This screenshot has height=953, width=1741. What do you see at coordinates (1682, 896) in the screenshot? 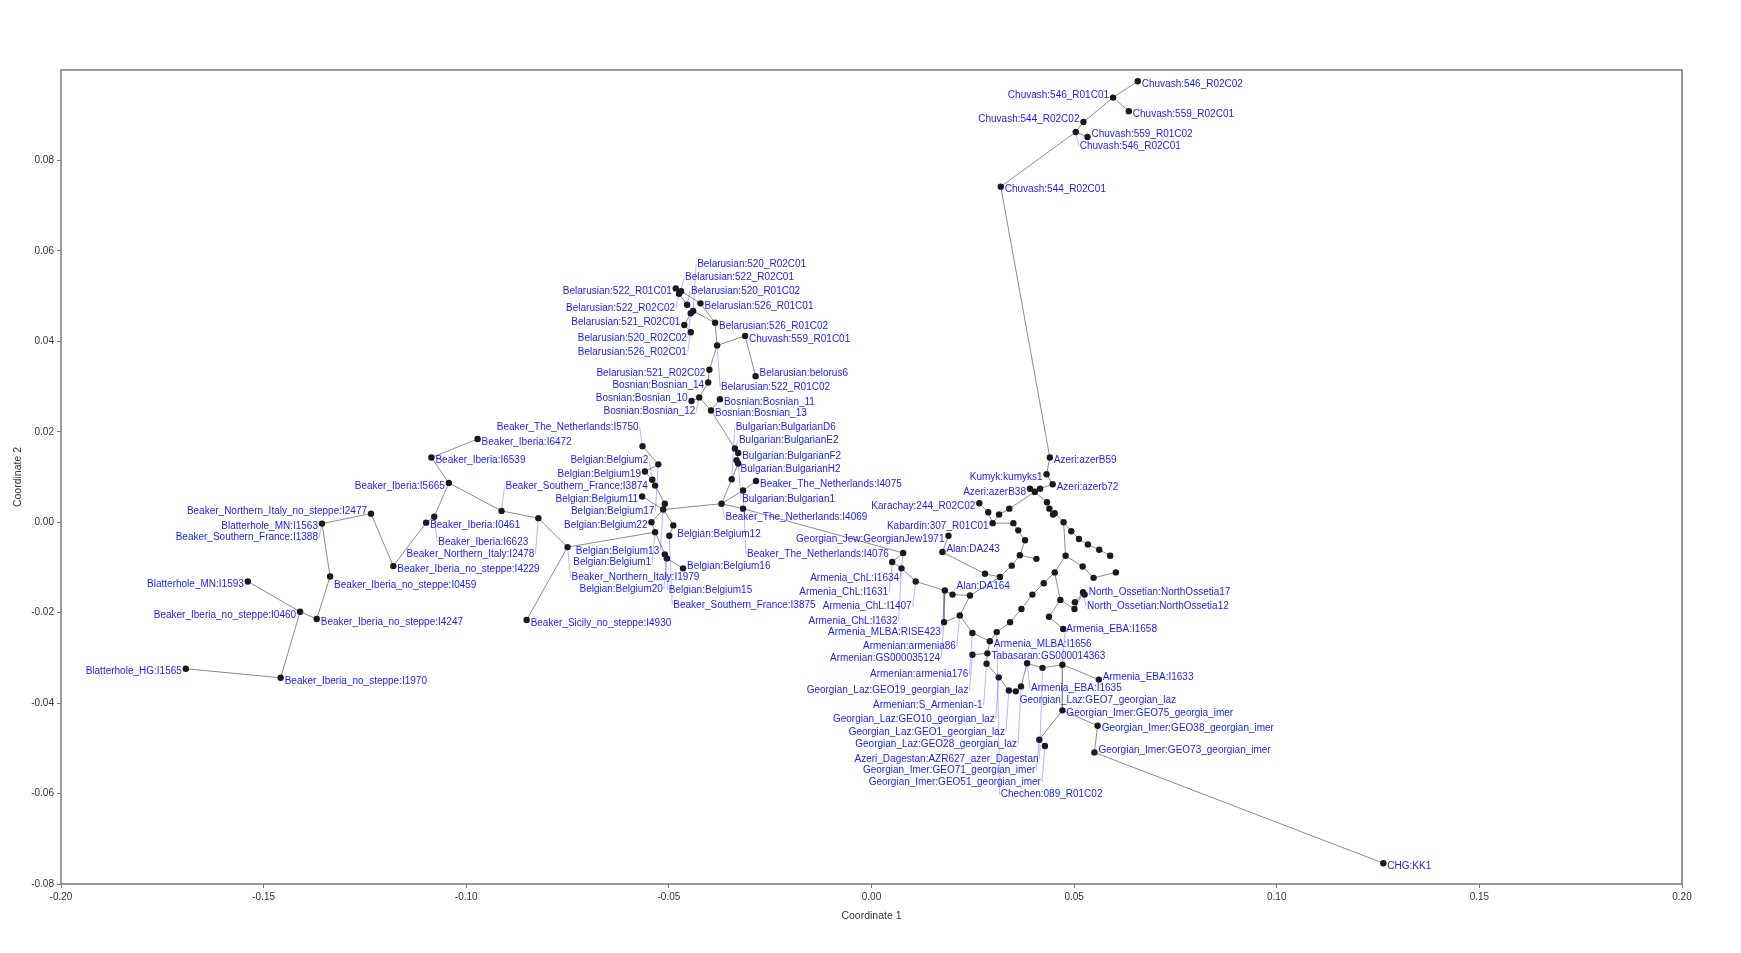
I see `x-tick-label: 0.20` at bounding box center [1682, 896].